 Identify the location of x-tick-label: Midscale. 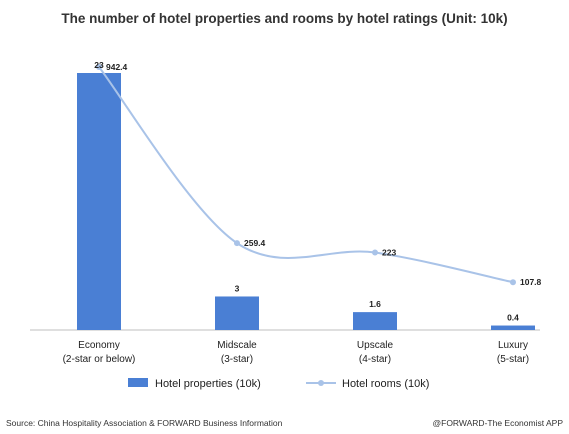
(237, 345).